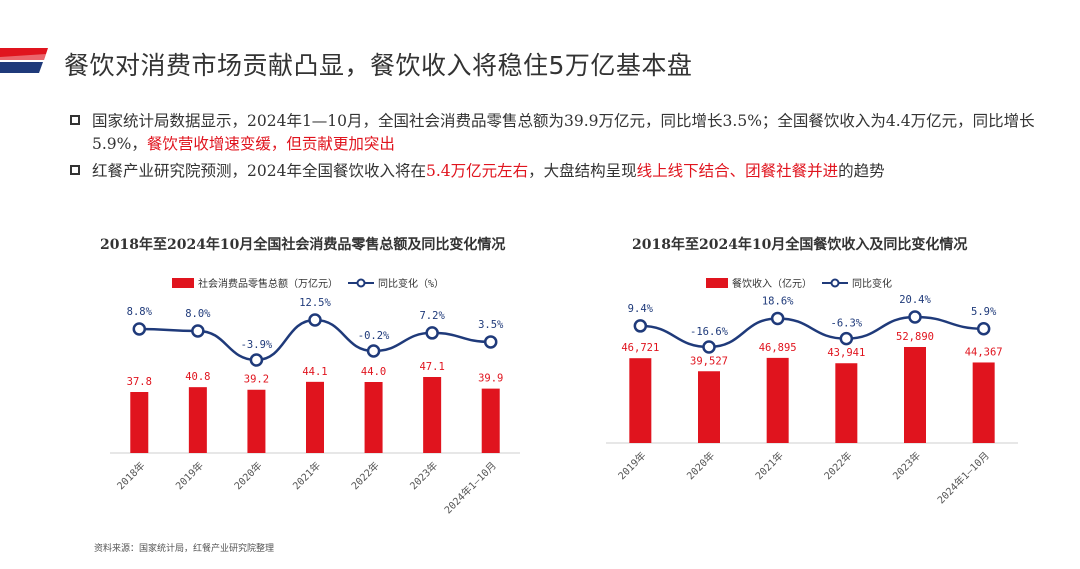 This screenshot has height=569, width=1080. Describe the element at coordinates (984, 352) in the screenshot. I see `bar-value-label: 44,367` at that location.